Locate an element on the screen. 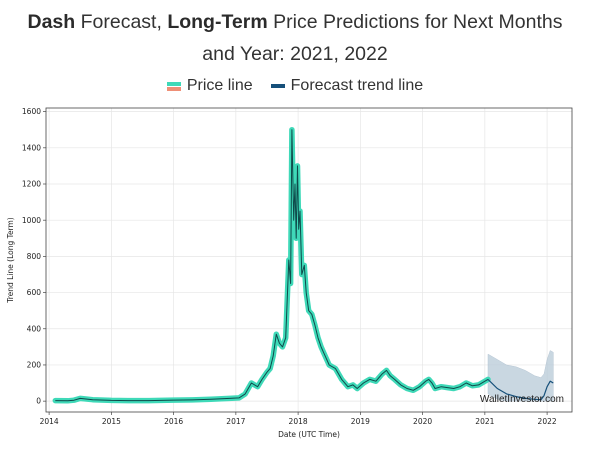  x-tick-label: 2021 is located at coordinates (484, 421).